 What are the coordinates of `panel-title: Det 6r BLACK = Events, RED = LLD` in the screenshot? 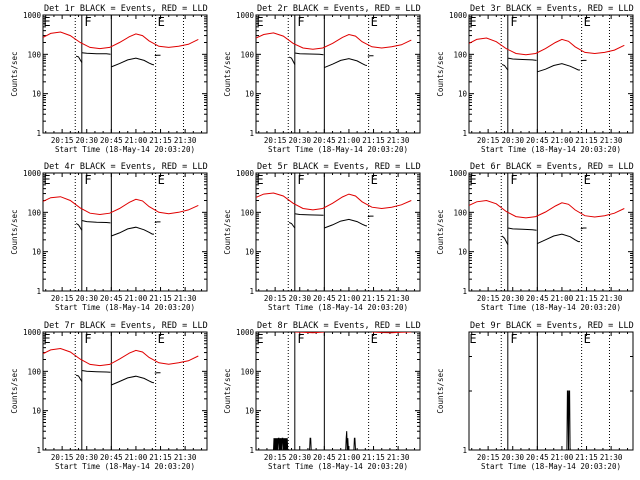 It's located at (552, 167).